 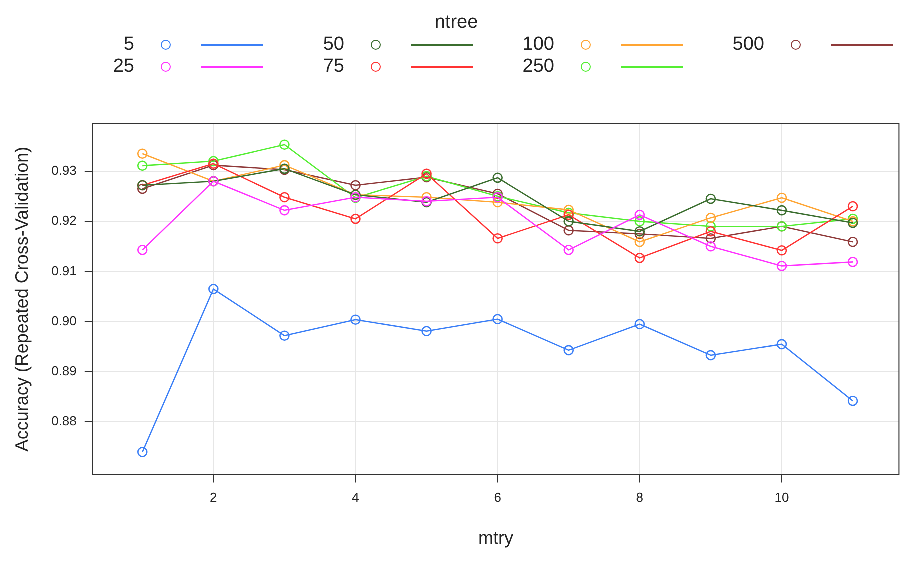 What do you see at coordinates (64, 421) in the screenshot?
I see `y-tick-label: 0.88` at bounding box center [64, 421].